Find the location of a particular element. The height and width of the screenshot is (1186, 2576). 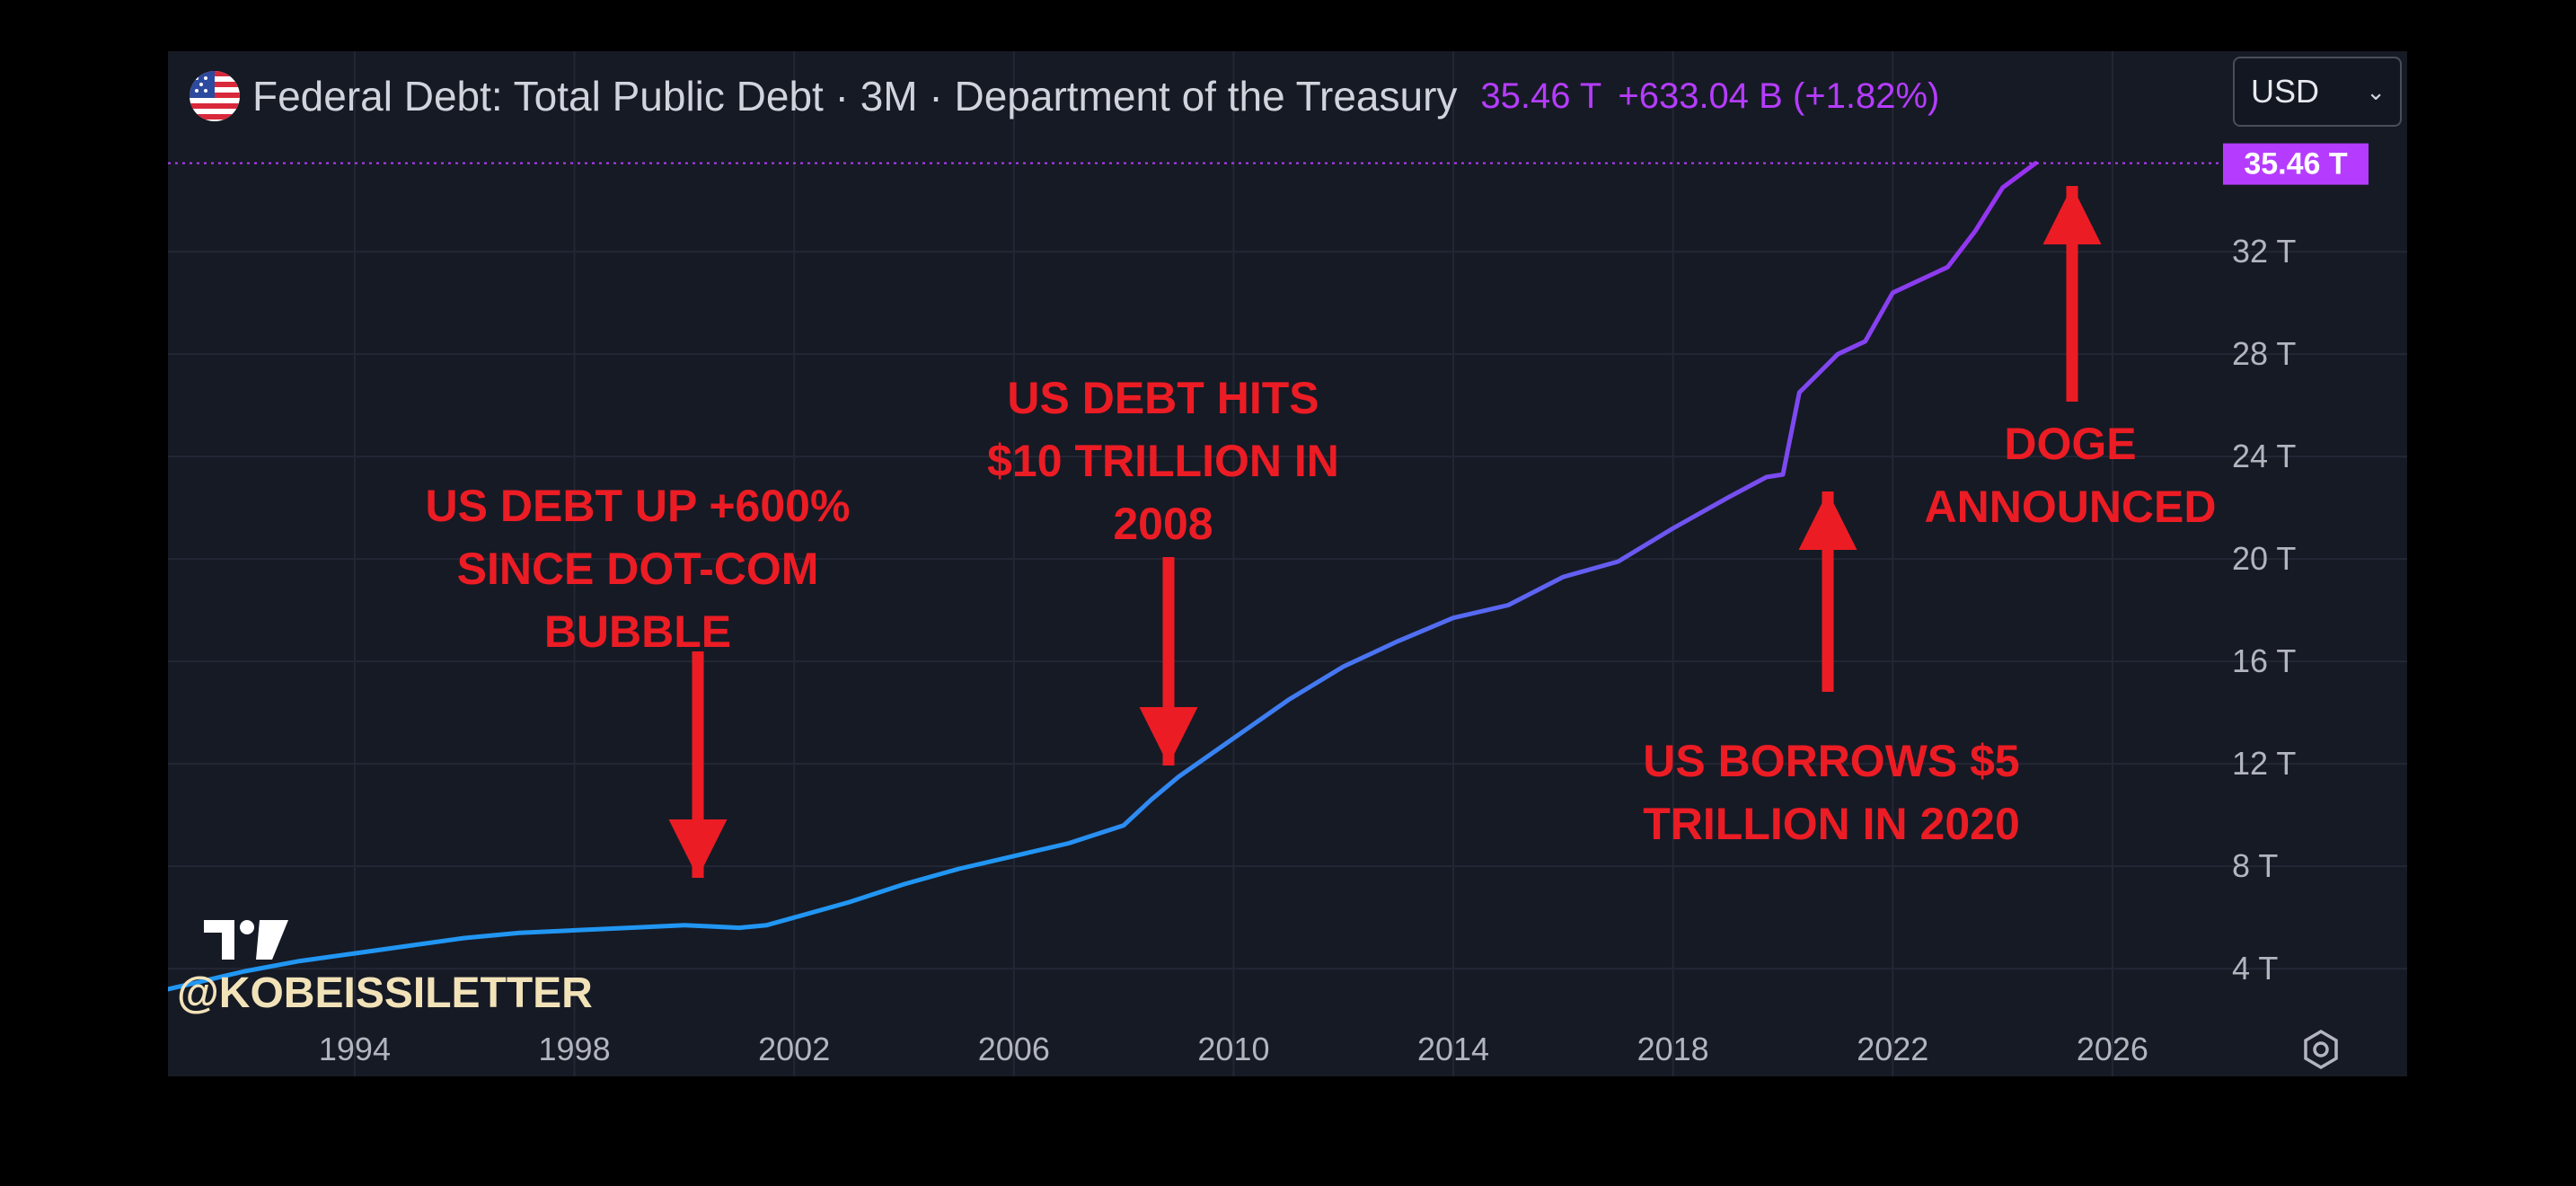

x-tick-label: 2010 is located at coordinates (1233, 1049).